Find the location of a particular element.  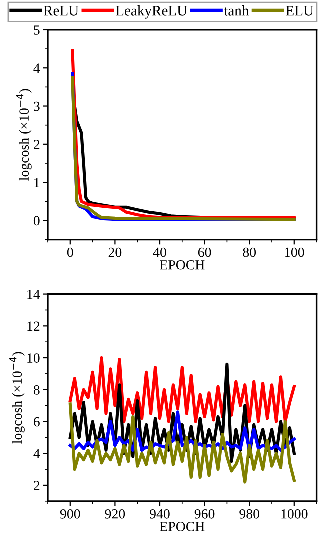

y-tick-label: 5 is located at coordinates (37, 30).